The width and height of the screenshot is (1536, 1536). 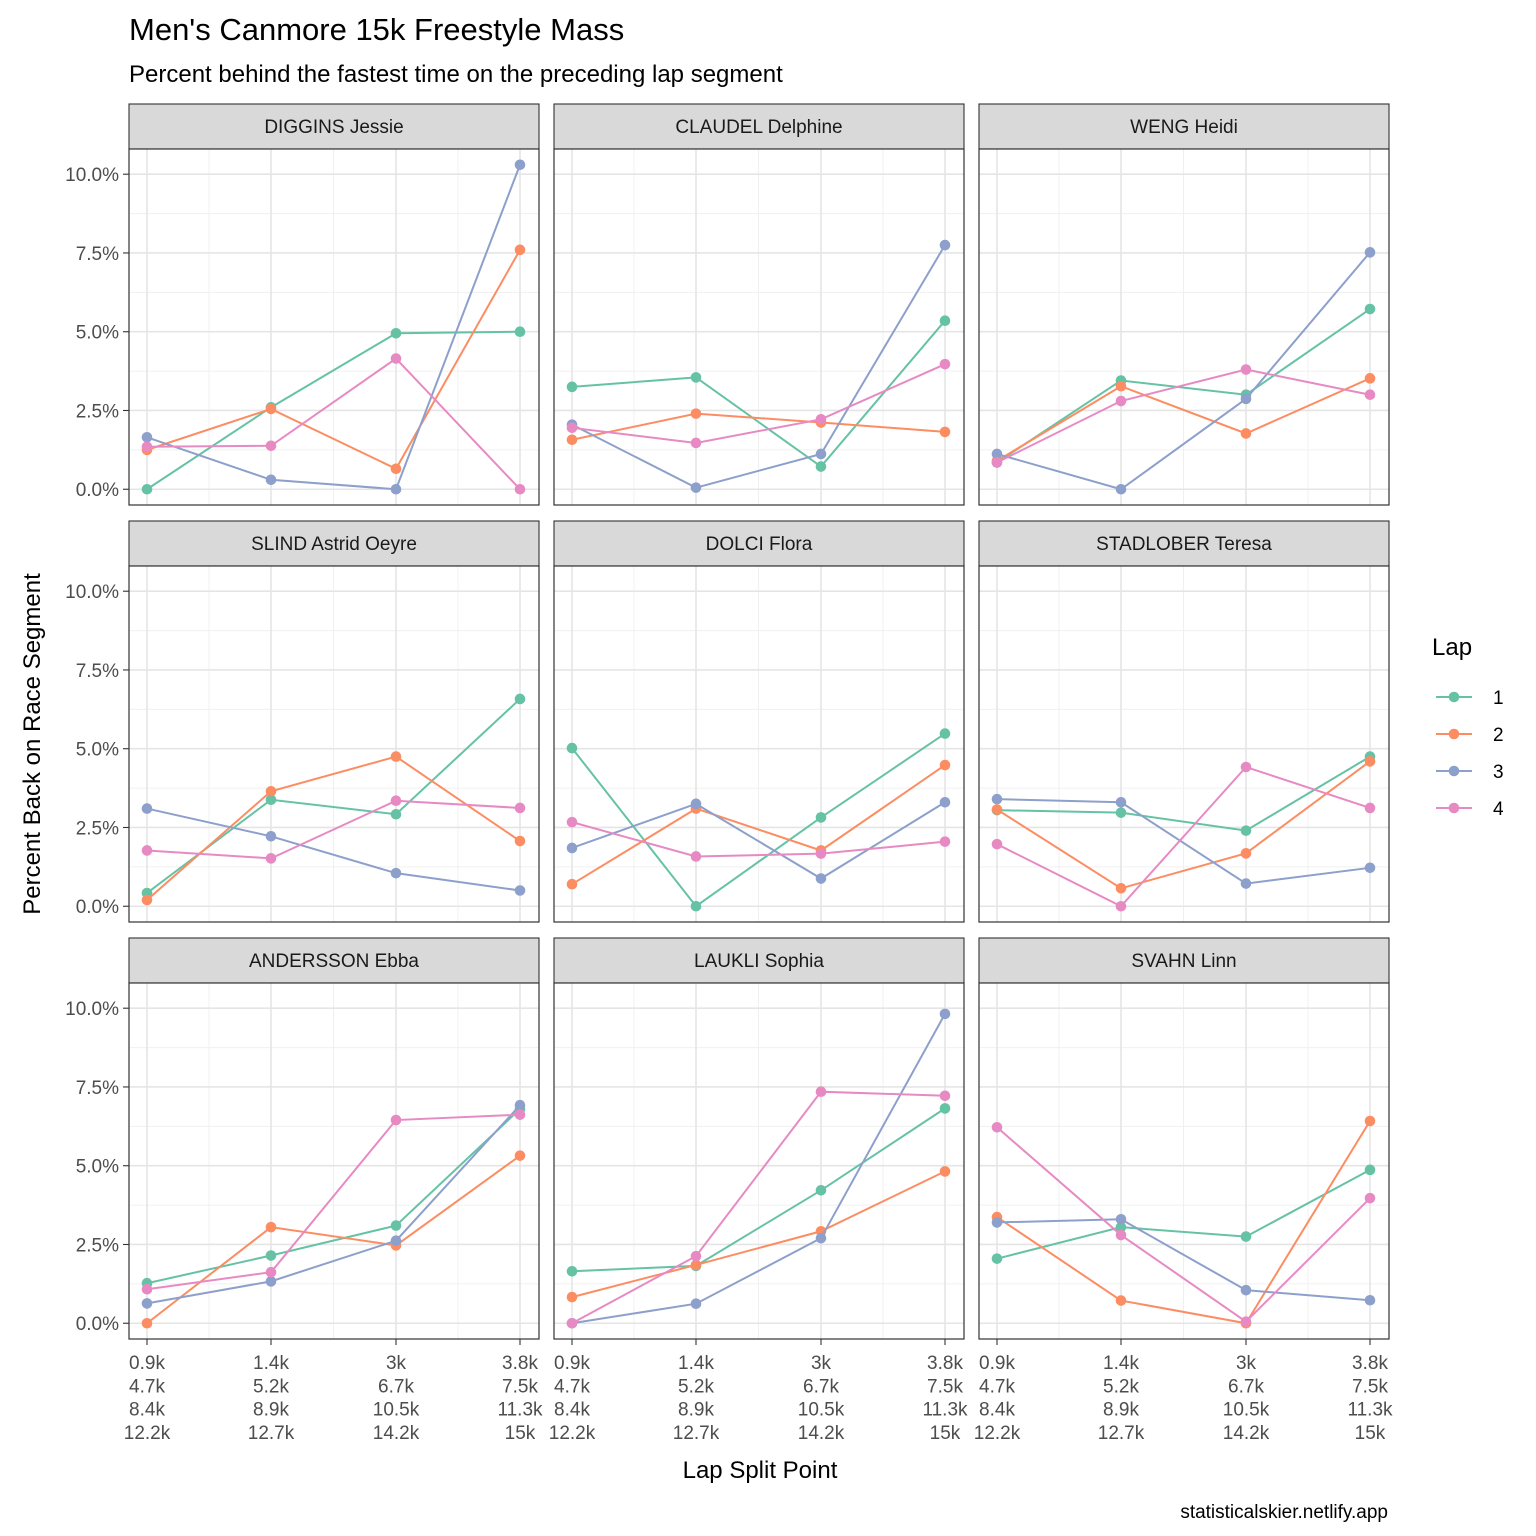 What do you see at coordinates (760, 1470) in the screenshot?
I see `x-axis-title: Lap Split Point` at bounding box center [760, 1470].